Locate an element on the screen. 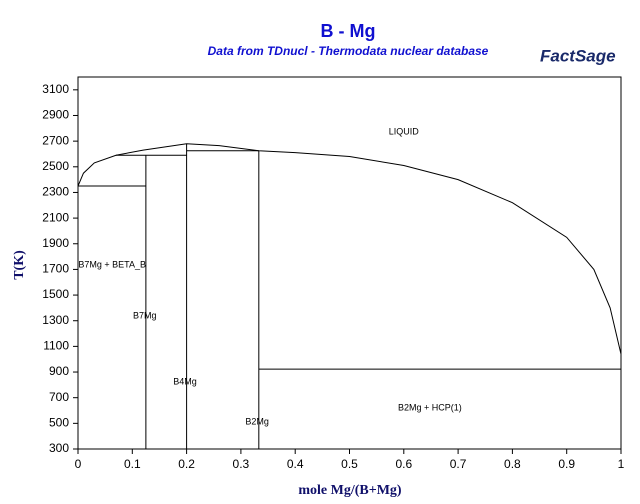 Image resolution: width=640 pixels, height=504 pixels. x-tick-label: 0.1 is located at coordinates (132, 464).